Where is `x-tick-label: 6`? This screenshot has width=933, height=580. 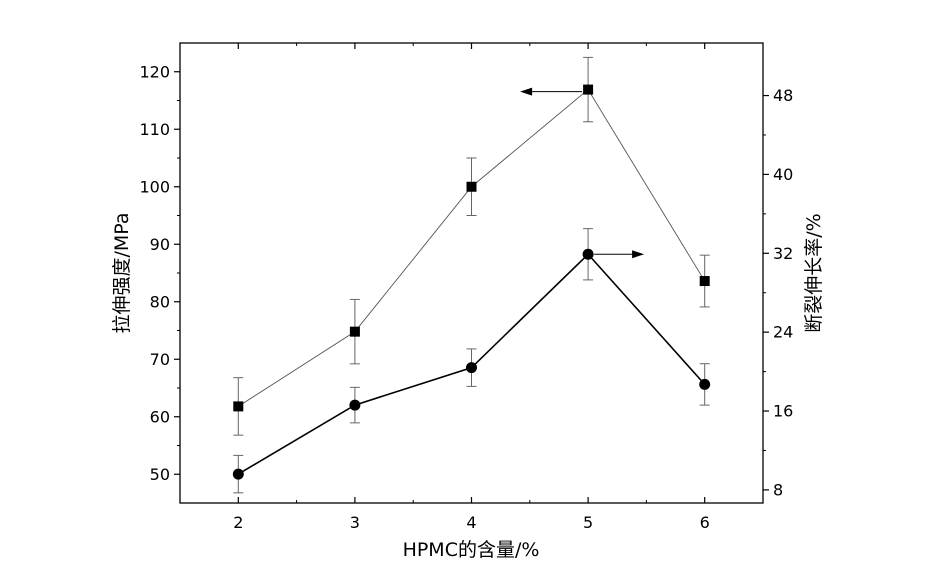
x-tick-label: 6 is located at coordinates (705, 522).